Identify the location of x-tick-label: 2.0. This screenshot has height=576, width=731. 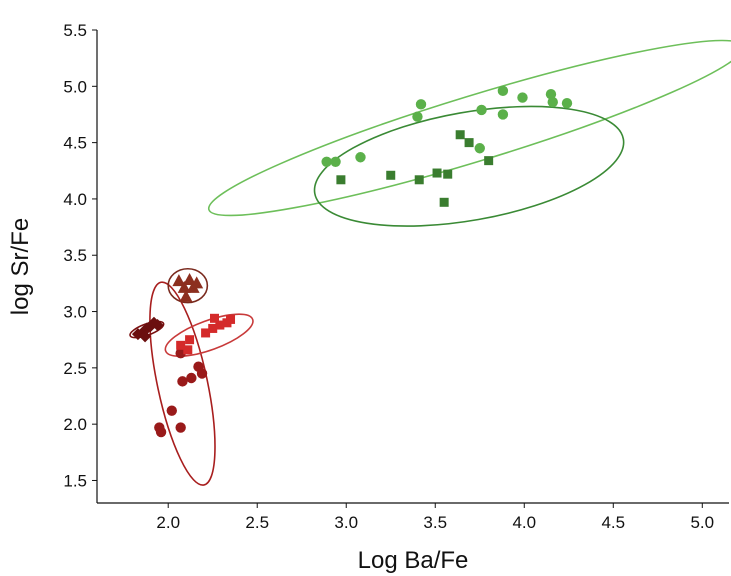
(168, 522).